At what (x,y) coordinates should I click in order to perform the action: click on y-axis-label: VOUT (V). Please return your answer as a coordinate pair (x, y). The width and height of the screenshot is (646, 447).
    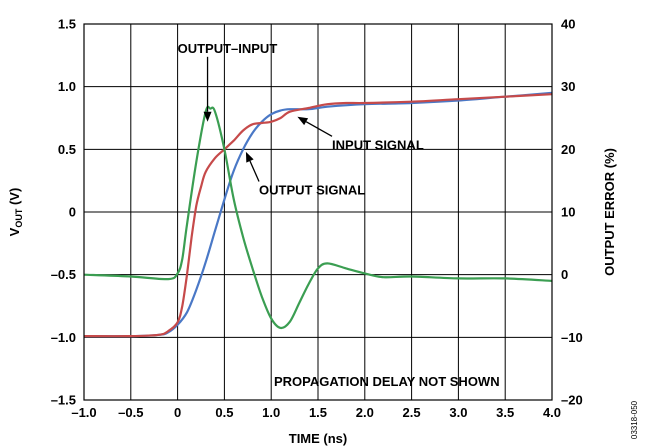
    Looking at the image, I should click on (15, 212).